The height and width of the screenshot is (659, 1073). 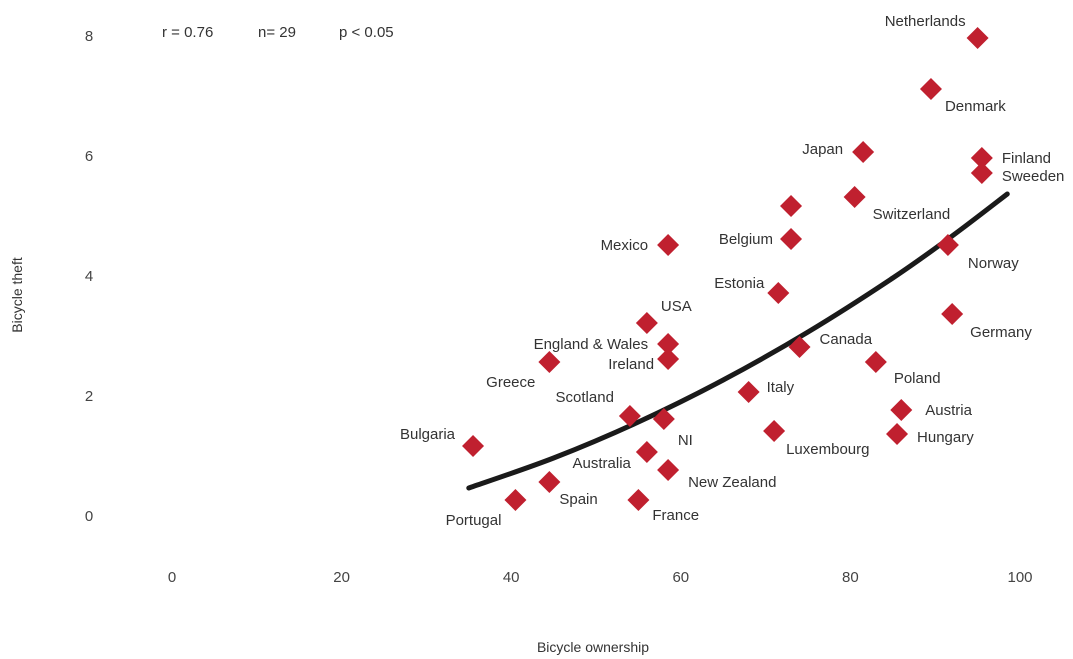 What do you see at coordinates (822, 149) in the screenshot?
I see `point-label: Japan` at bounding box center [822, 149].